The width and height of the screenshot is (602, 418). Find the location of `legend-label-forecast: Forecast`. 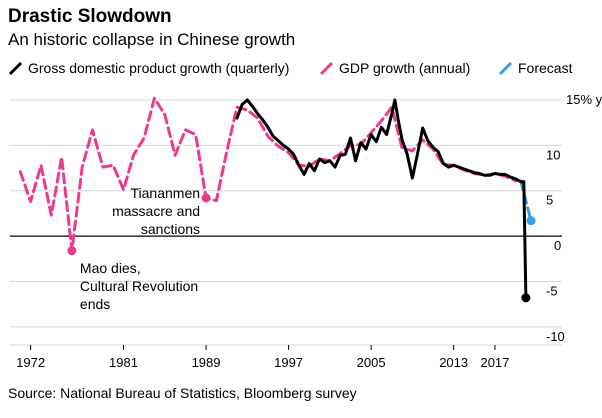

legend-label-forecast: Forecast is located at coordinates (545, 68).